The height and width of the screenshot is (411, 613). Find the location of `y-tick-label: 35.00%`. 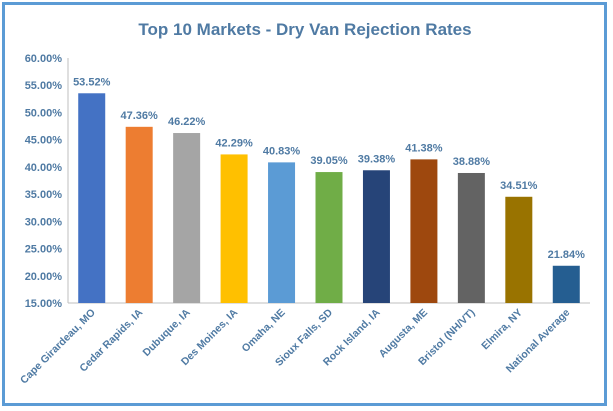

y-tick-label: 35.00% is located at coordinates (44, 195).